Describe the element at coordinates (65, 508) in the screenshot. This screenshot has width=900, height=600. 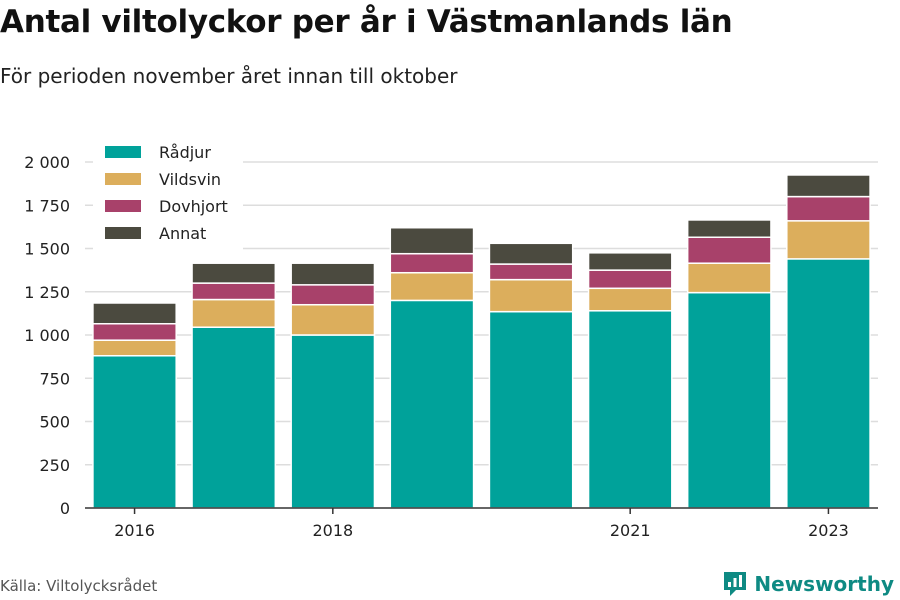
I see `y-tick-label: 0` at that location.